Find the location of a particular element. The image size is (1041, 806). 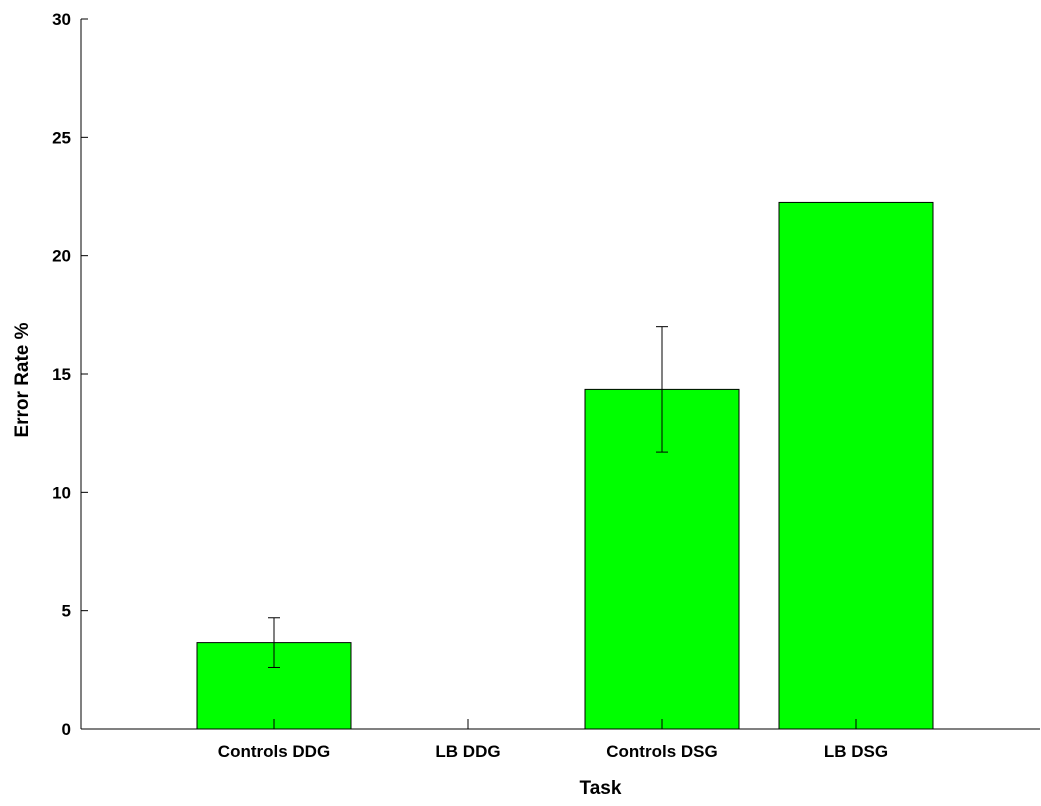

y-tick-label: 15 is located at coordinates (61, 374).